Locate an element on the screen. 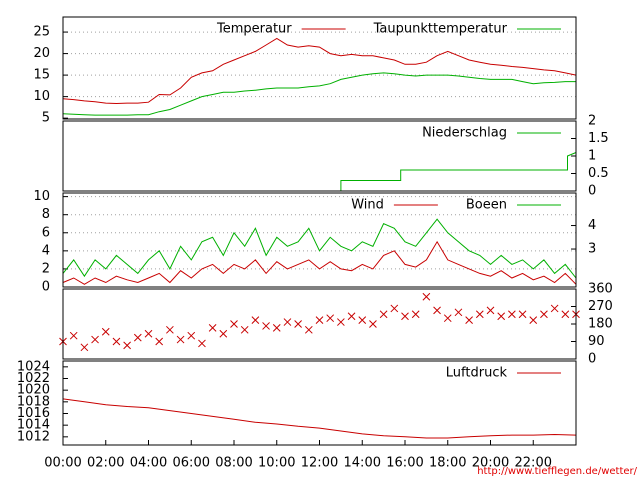 This screenshot has height=480, width=640. x-tick-label: 08:00 is located at coordinates (233, 463).